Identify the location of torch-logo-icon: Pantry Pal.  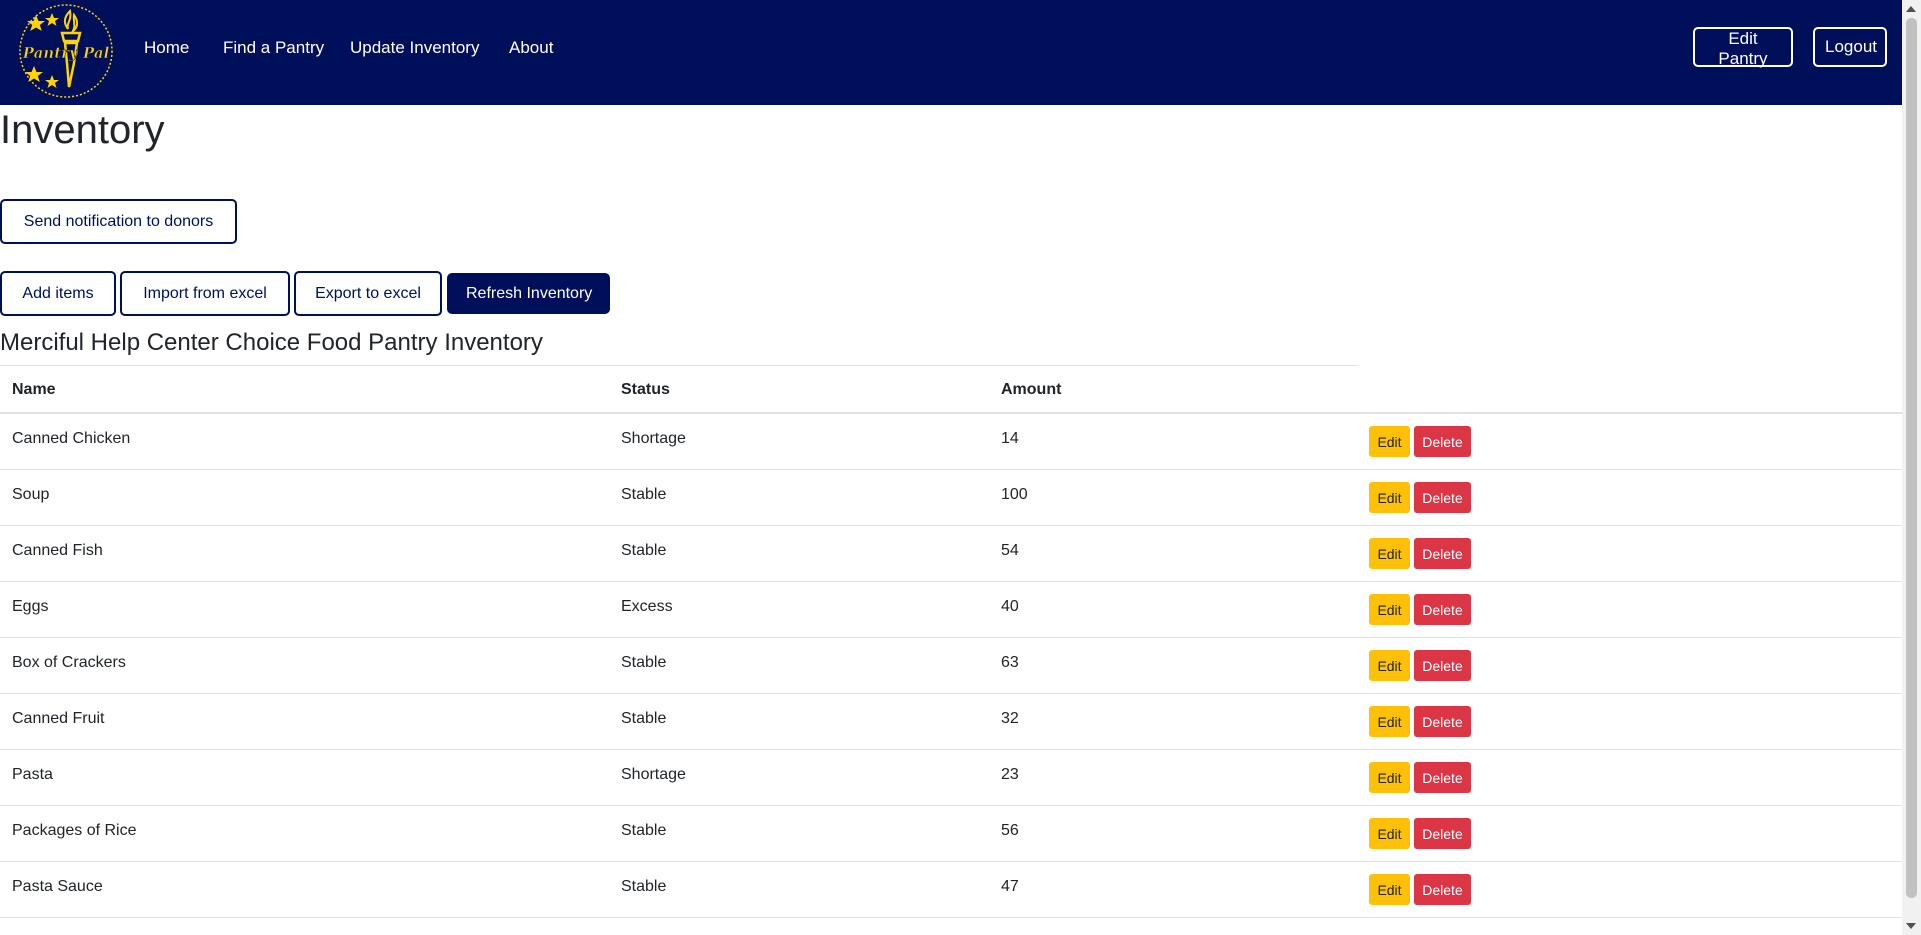
(66, 51).